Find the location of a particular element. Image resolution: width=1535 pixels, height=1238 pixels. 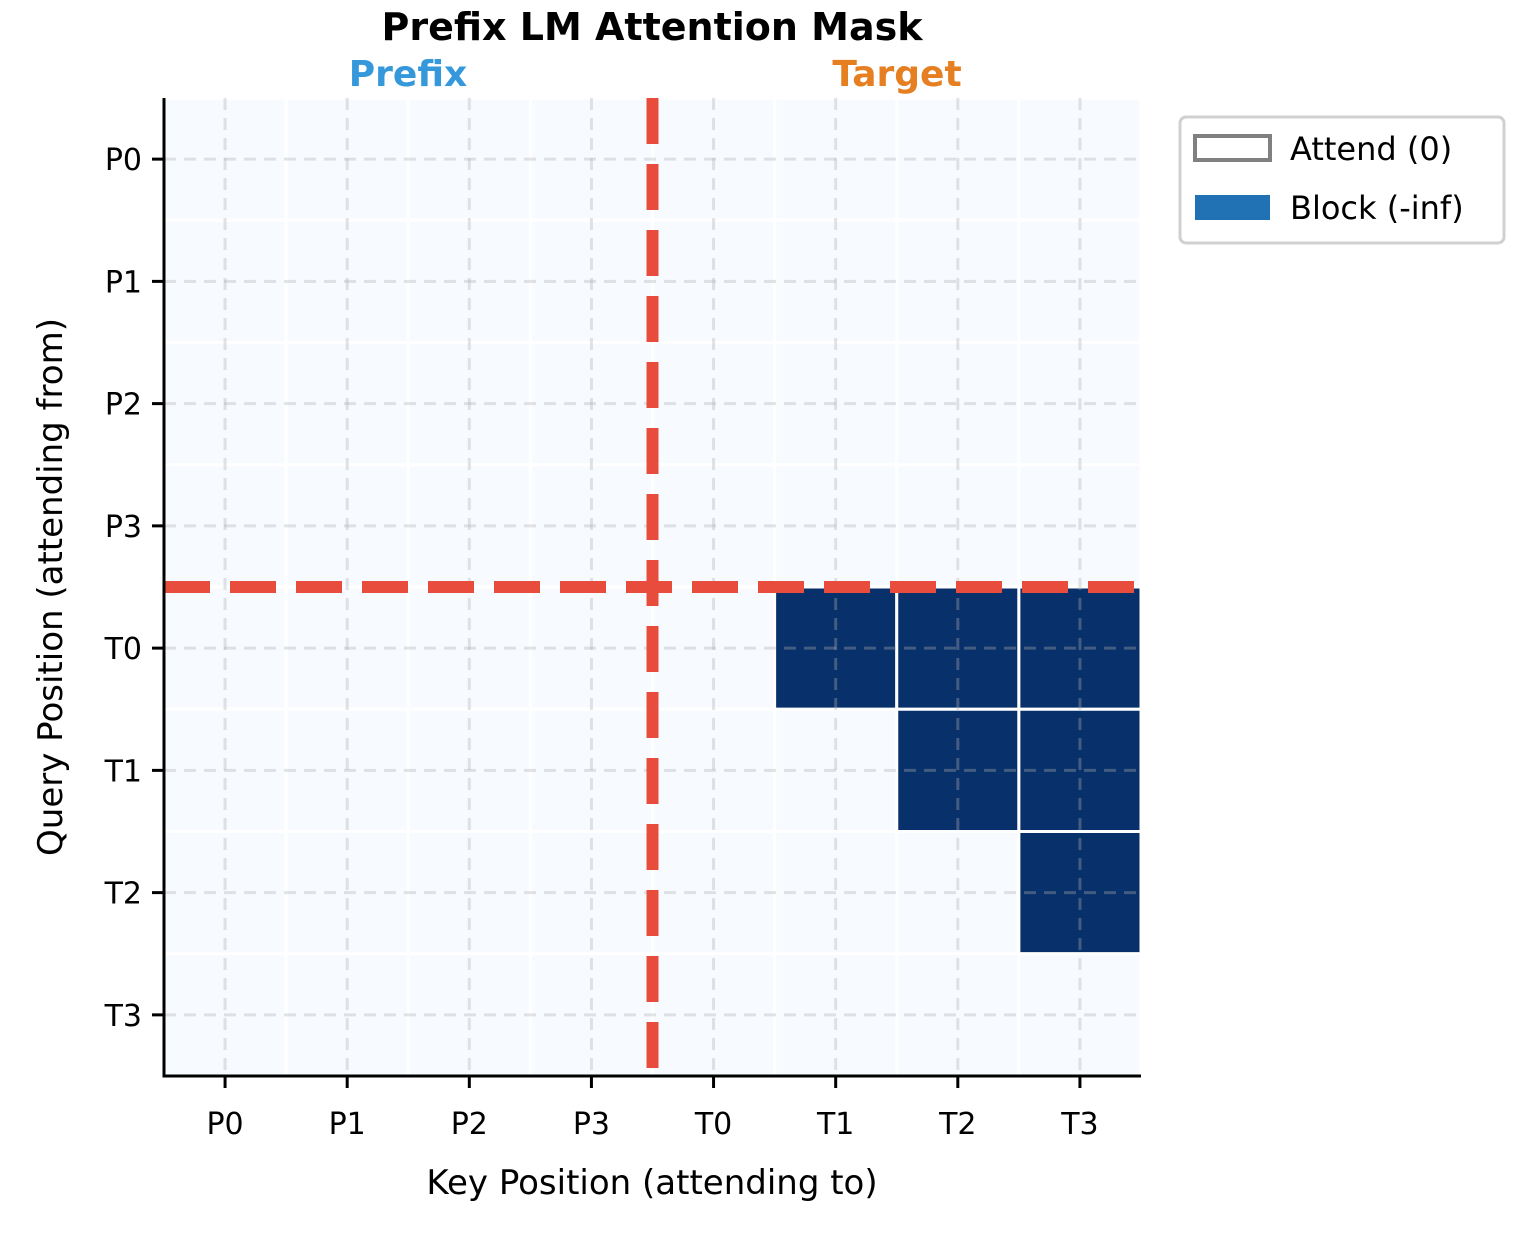

x-tick-label: T2 is located at coordinates (957, 1124).